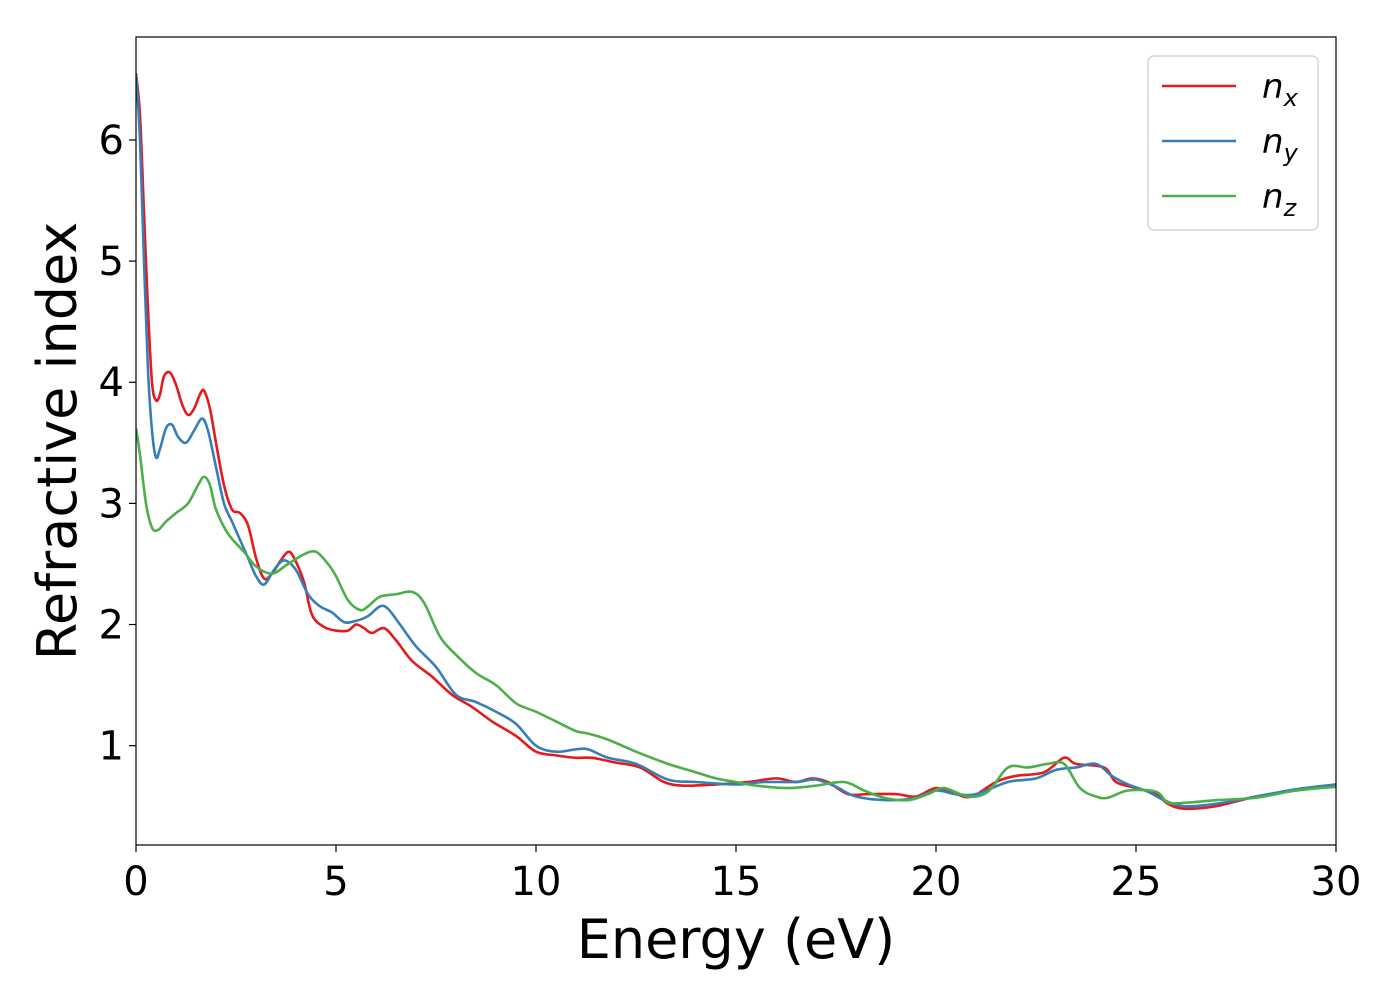 The height and width of the screenshot is (1000, 1400). I want to click on x-tick-label: 0, so click(135, 882).